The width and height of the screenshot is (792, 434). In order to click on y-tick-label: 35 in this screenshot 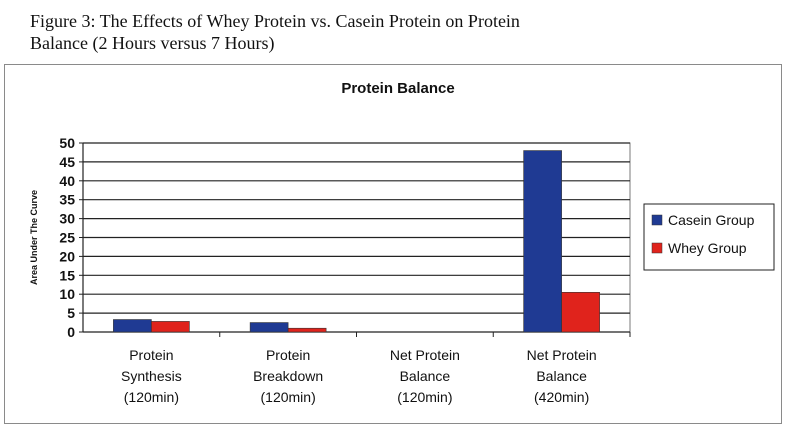, I will do `click(67, 200)`.